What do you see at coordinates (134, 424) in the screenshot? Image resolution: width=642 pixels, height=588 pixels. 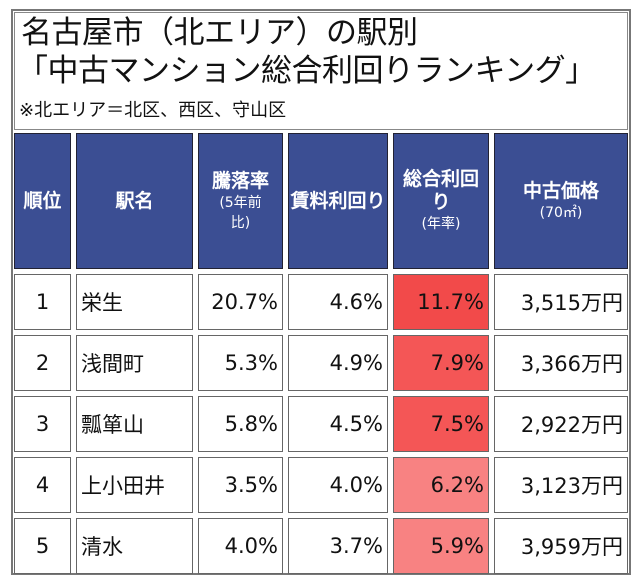 I see `station-cell: 瓢箪山` at bounding box center [134, 424].